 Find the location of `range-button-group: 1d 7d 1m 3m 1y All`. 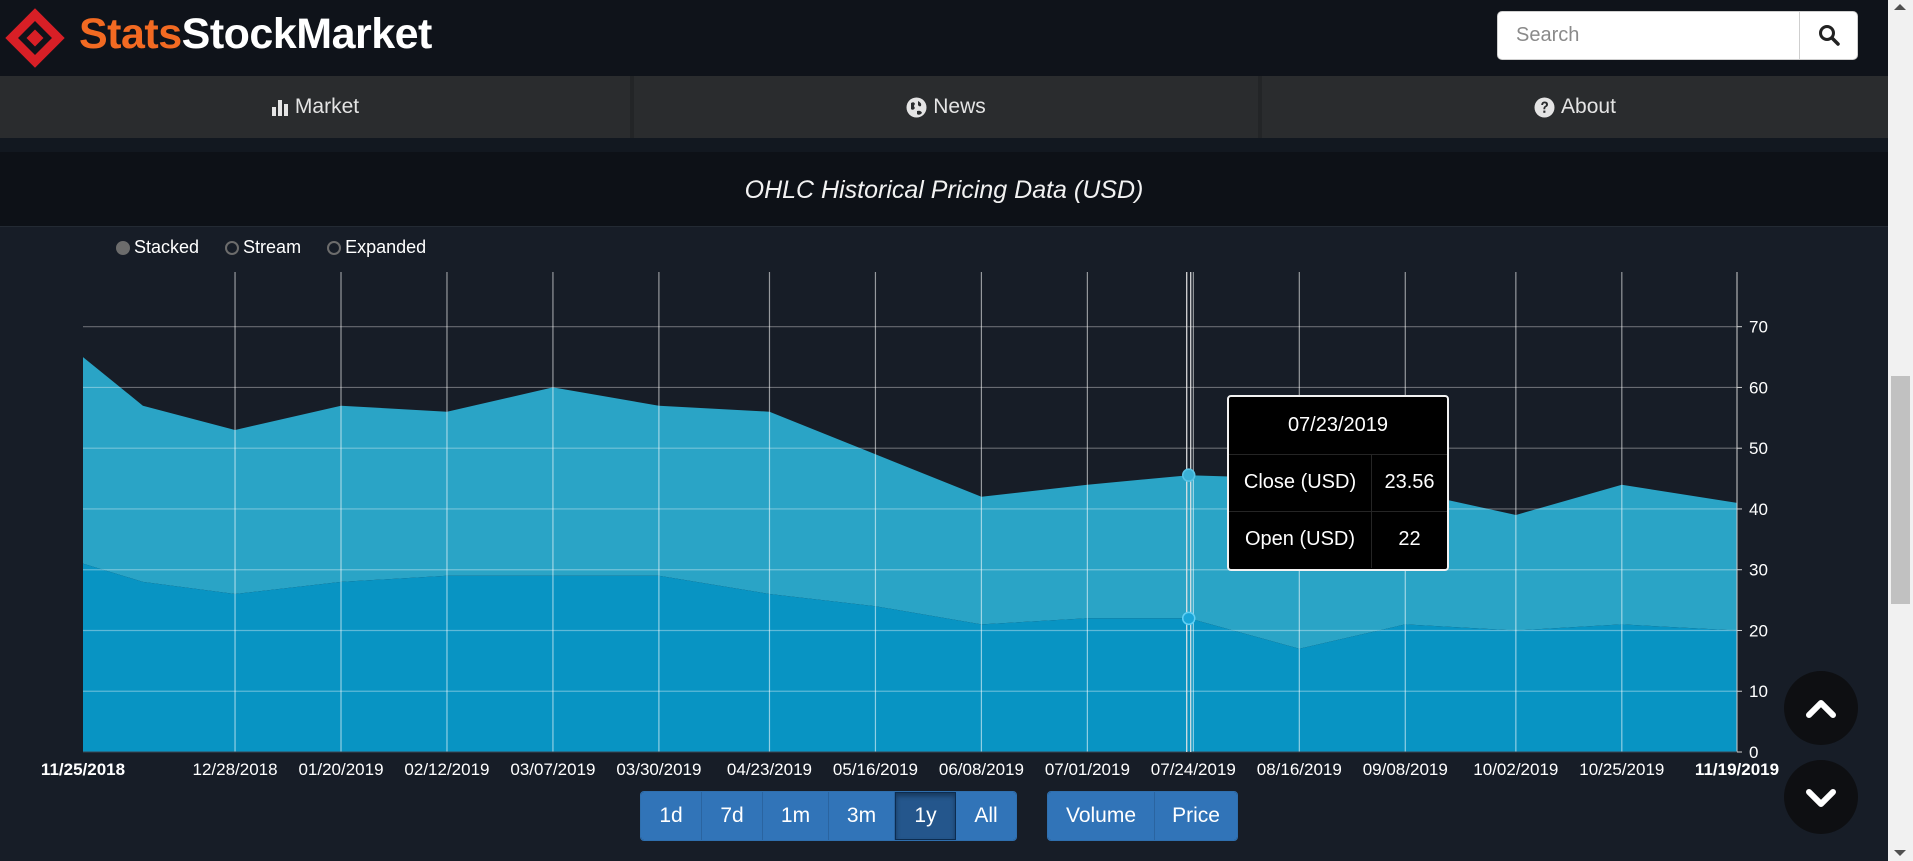

range-button-group: 1d 7d 1m 3m 1y All is located at coordinates (828, 816).